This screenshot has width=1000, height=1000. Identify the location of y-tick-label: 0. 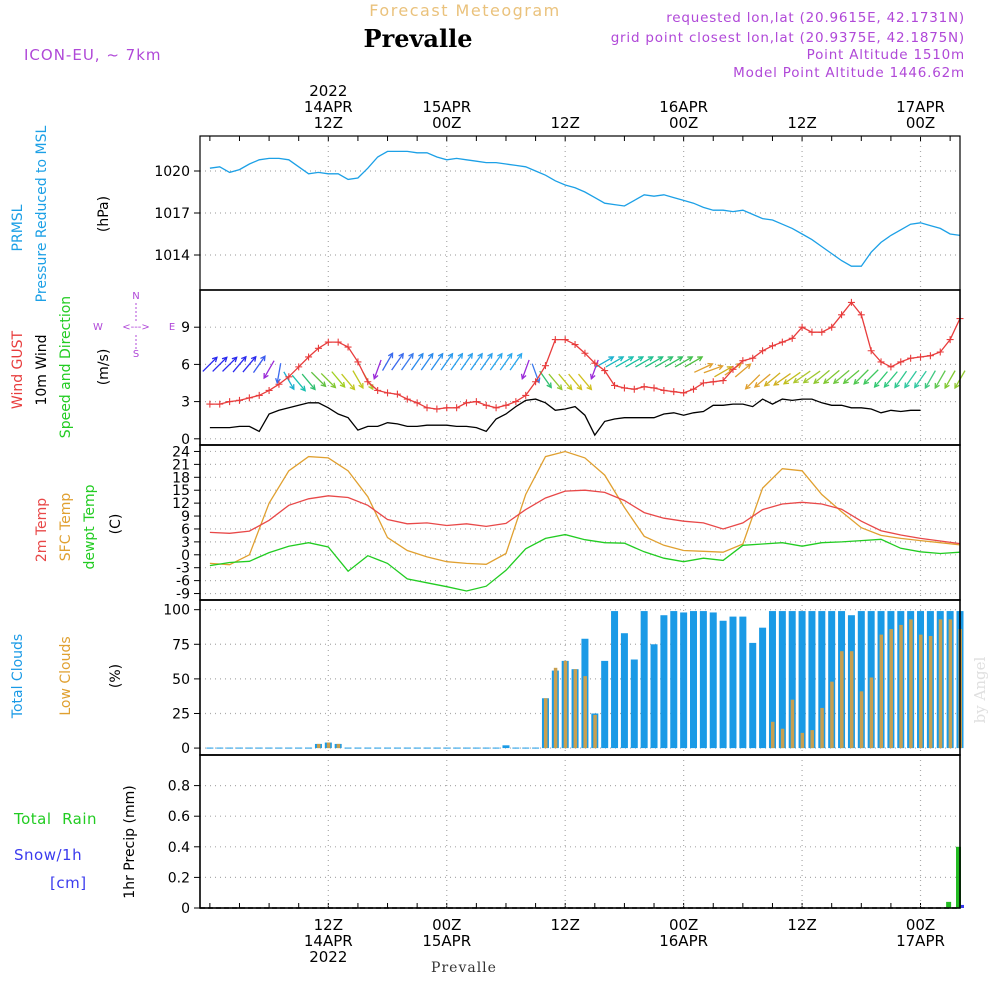
(185, 909).